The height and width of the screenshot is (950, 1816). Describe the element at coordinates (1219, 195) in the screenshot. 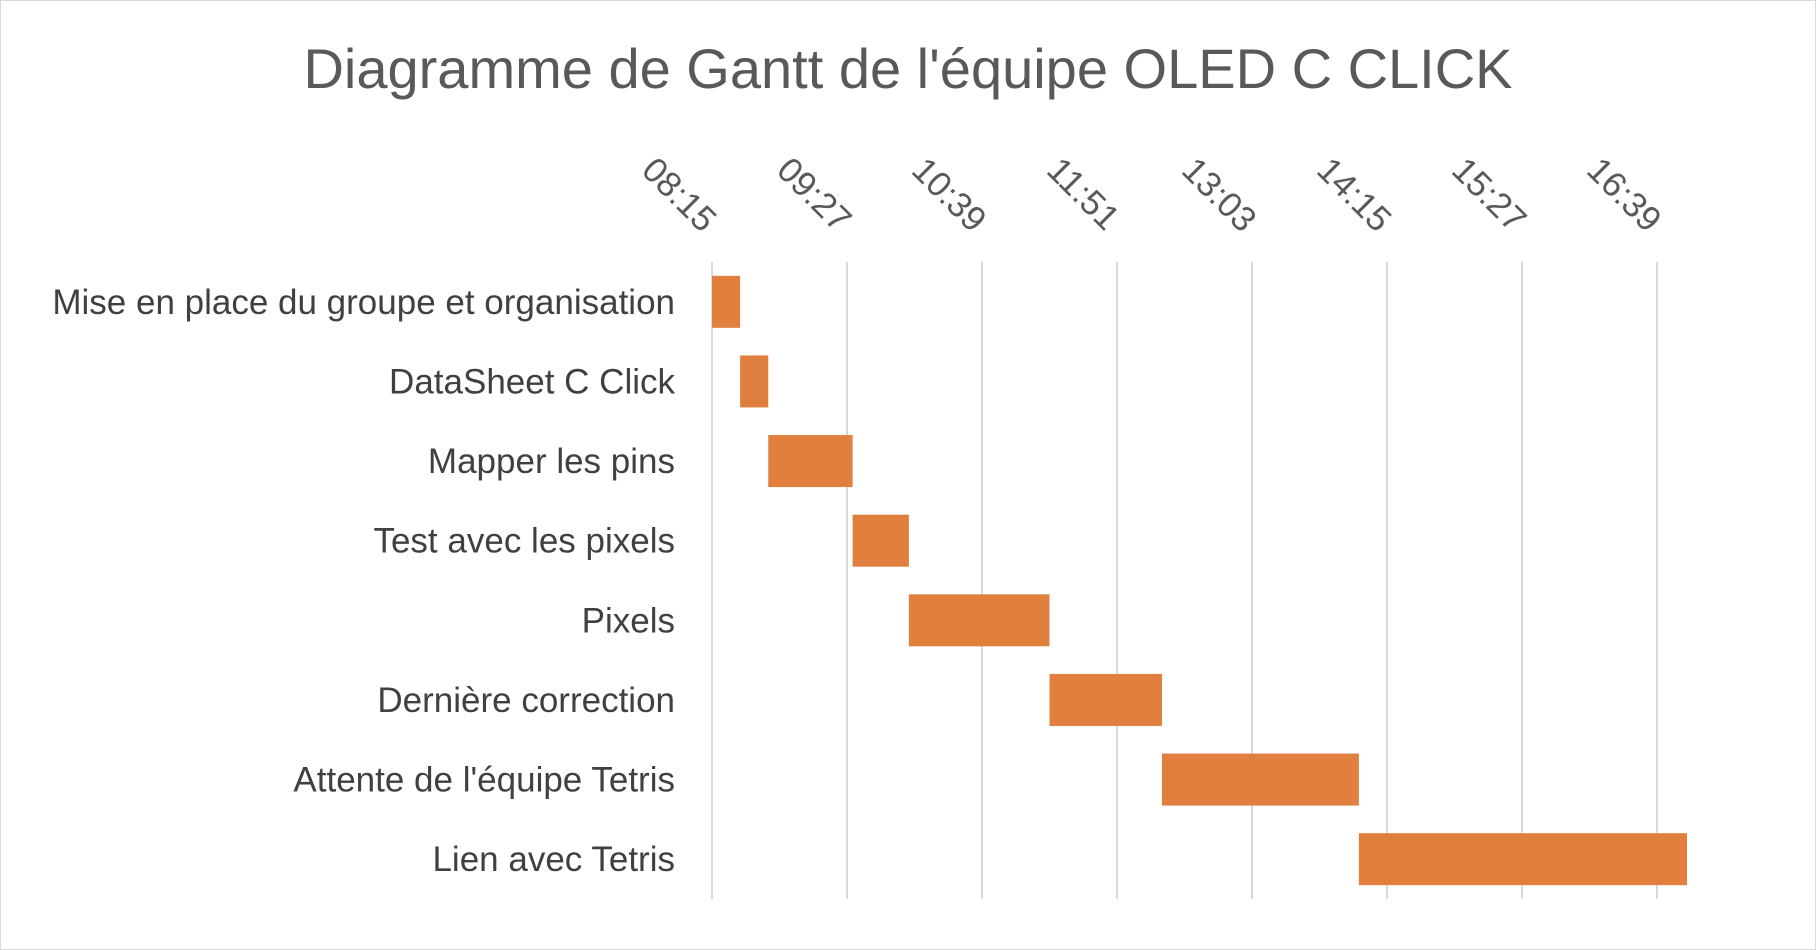

I see `x-tick-label: 13:03` at that location.